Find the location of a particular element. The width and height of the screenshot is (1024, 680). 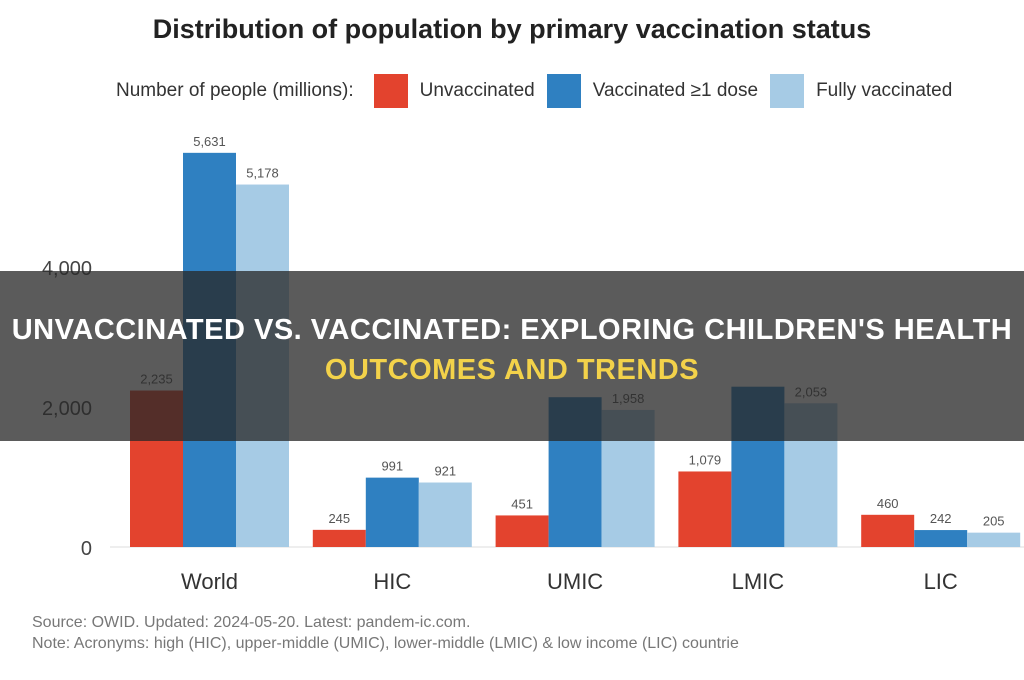

legend-label: Vaccinated ≥1 dose is located at coordinates (675, 90).